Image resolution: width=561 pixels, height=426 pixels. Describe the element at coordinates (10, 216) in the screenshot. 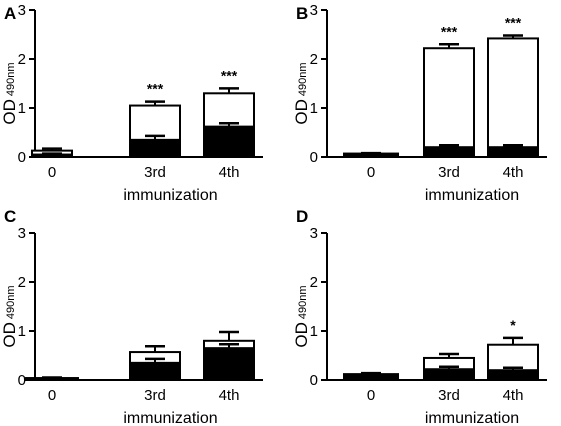

I see `panel-letter: C` at that location.